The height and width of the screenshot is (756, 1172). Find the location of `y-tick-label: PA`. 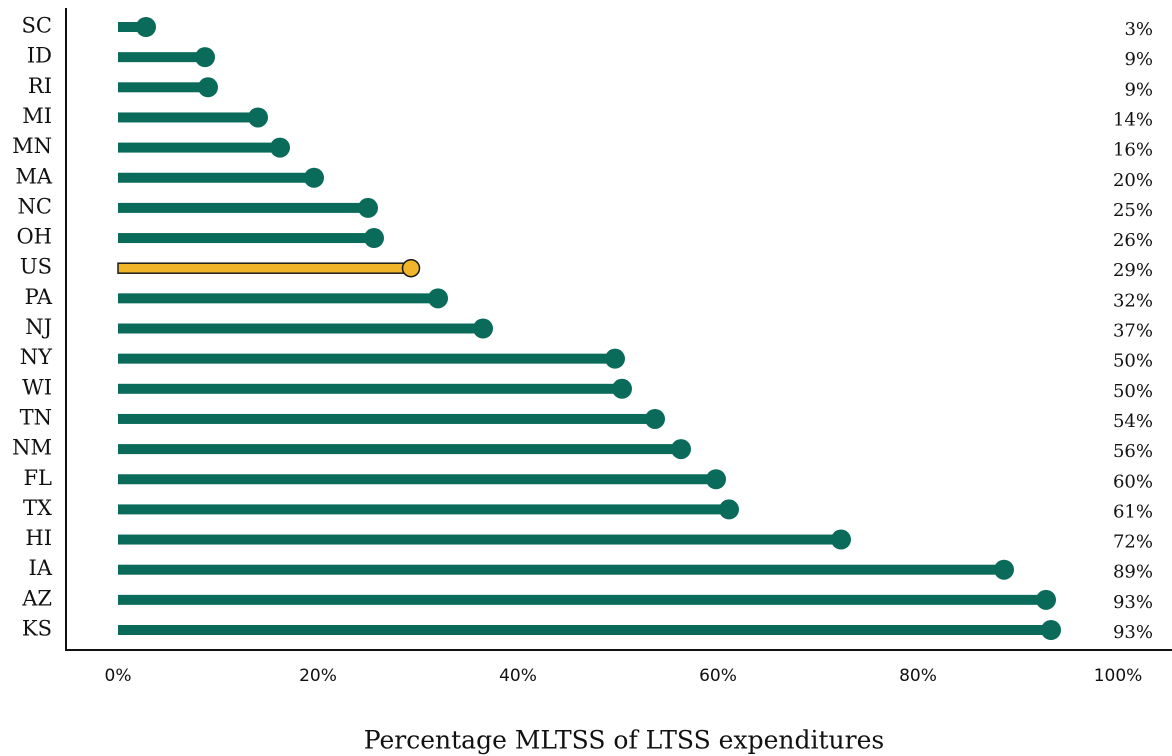

y-tick-label: PA is located at coordinates (39, 297).